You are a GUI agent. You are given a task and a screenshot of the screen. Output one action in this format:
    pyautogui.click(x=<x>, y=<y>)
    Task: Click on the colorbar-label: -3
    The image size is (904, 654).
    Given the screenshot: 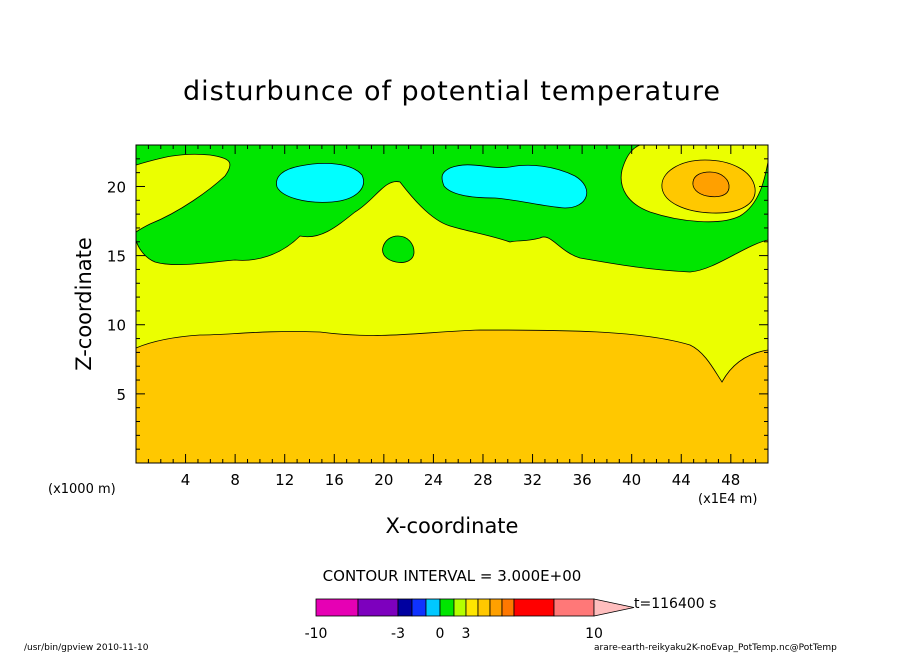 What is the action you would take?
    pyautogui.click(x=398, y=634)
    